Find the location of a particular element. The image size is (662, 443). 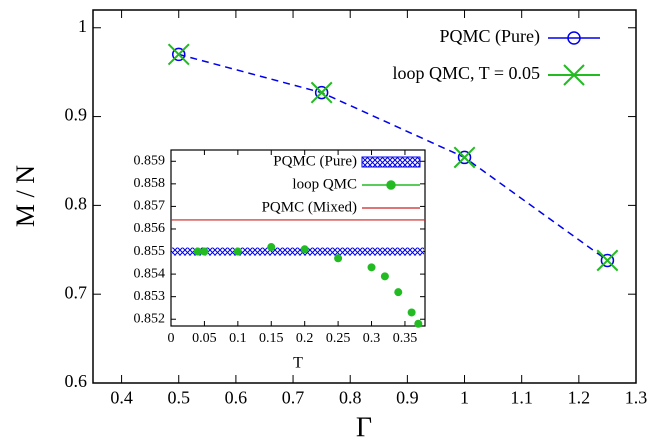

inset-x-axis-label: T is located at coordinates (298, 363).